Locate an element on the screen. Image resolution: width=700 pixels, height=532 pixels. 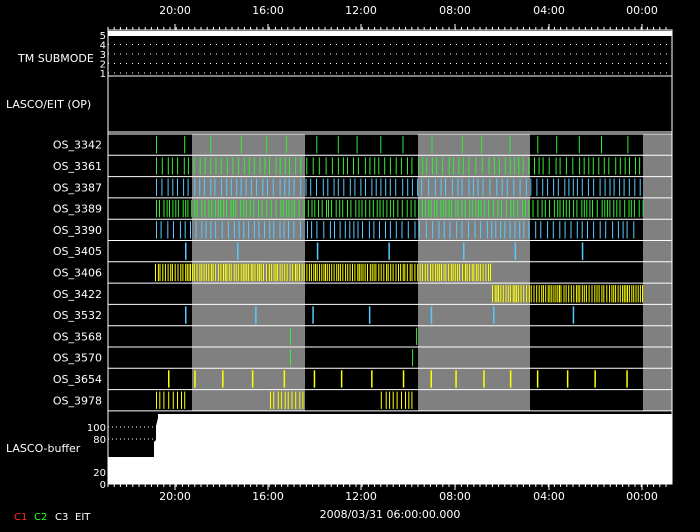
x-tick-label-bottom: 00:00 is located at coordinates (642, 496).